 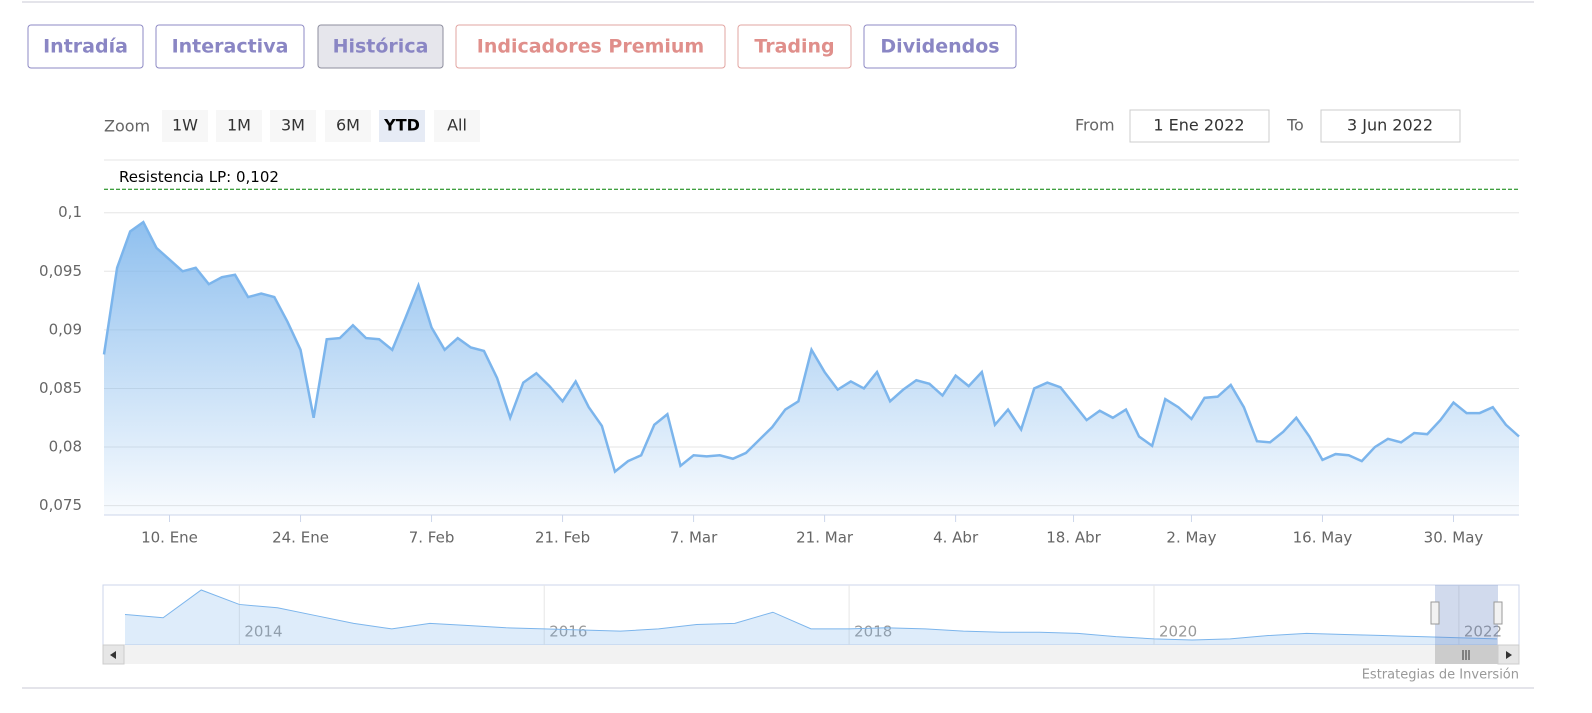 What do you see at coordinates (873, 632) in the screenshot?
I see `navigator-label: 2018` at bounding box center [873, 632].